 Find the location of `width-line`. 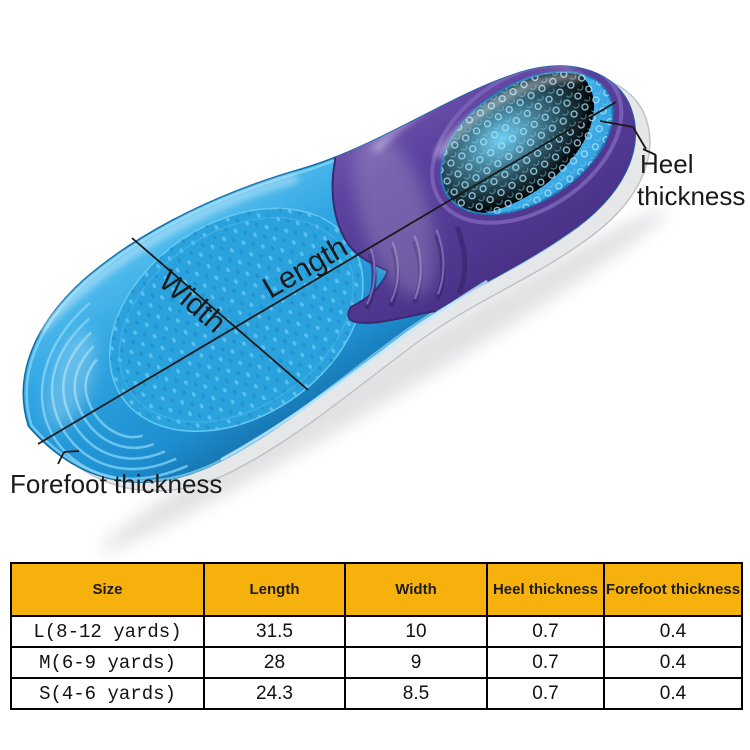

width-line is located at coordinates (220, 314).